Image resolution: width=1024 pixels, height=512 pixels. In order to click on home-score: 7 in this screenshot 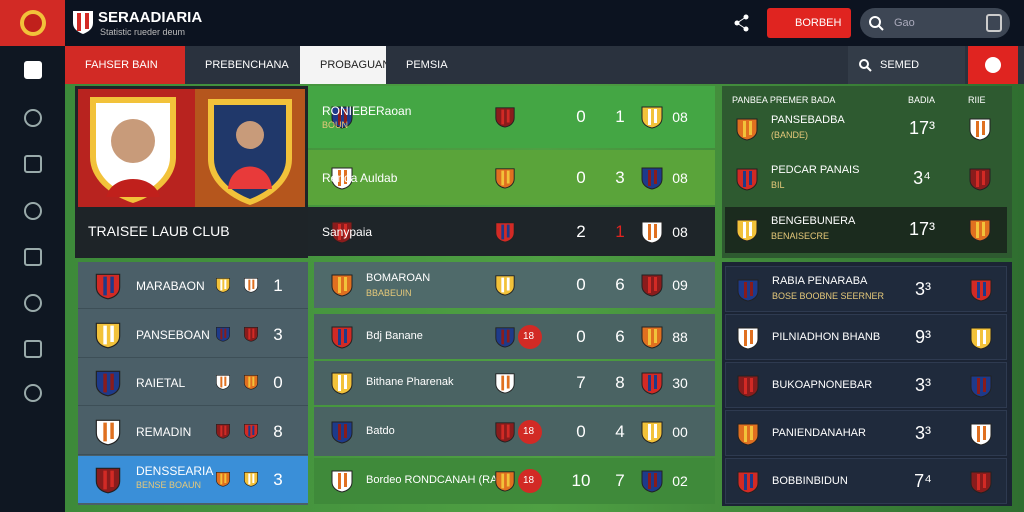, I will do `click(581, 382)`.